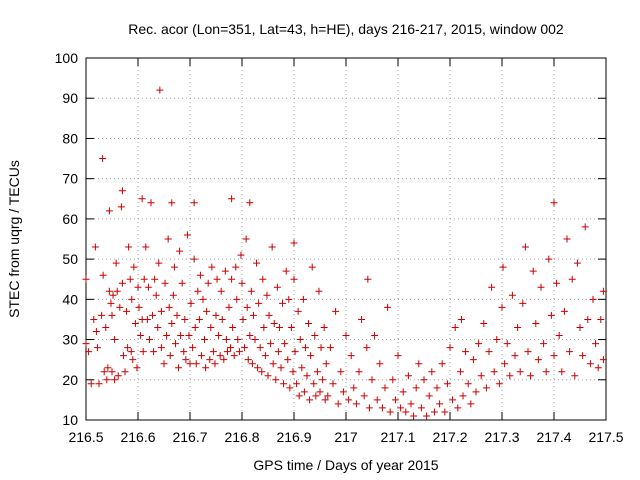  What do you see at coordinates (346, 437) in the screenshot?
I see `x-tick-label: 217` at bounding box center [346, 437].